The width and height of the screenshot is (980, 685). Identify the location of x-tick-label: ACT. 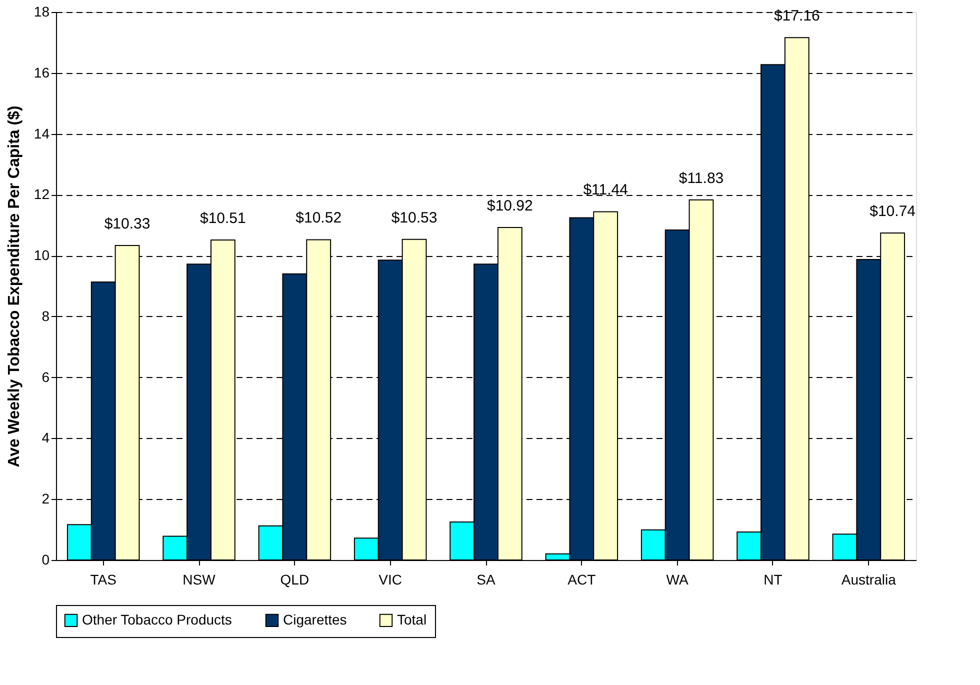
(582, 580).